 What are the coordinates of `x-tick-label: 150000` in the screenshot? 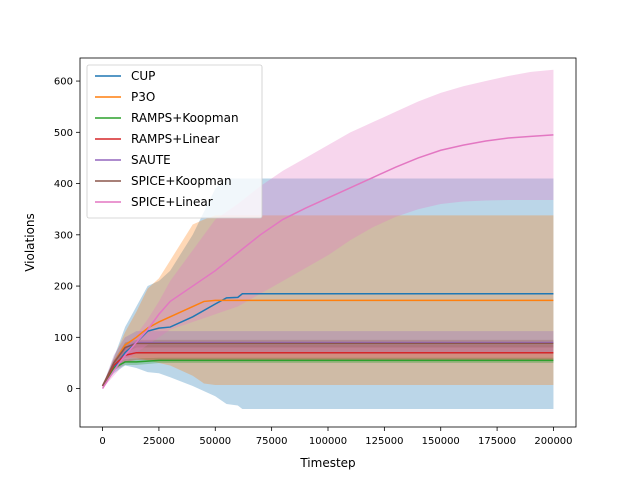 It's located at (441, 441).